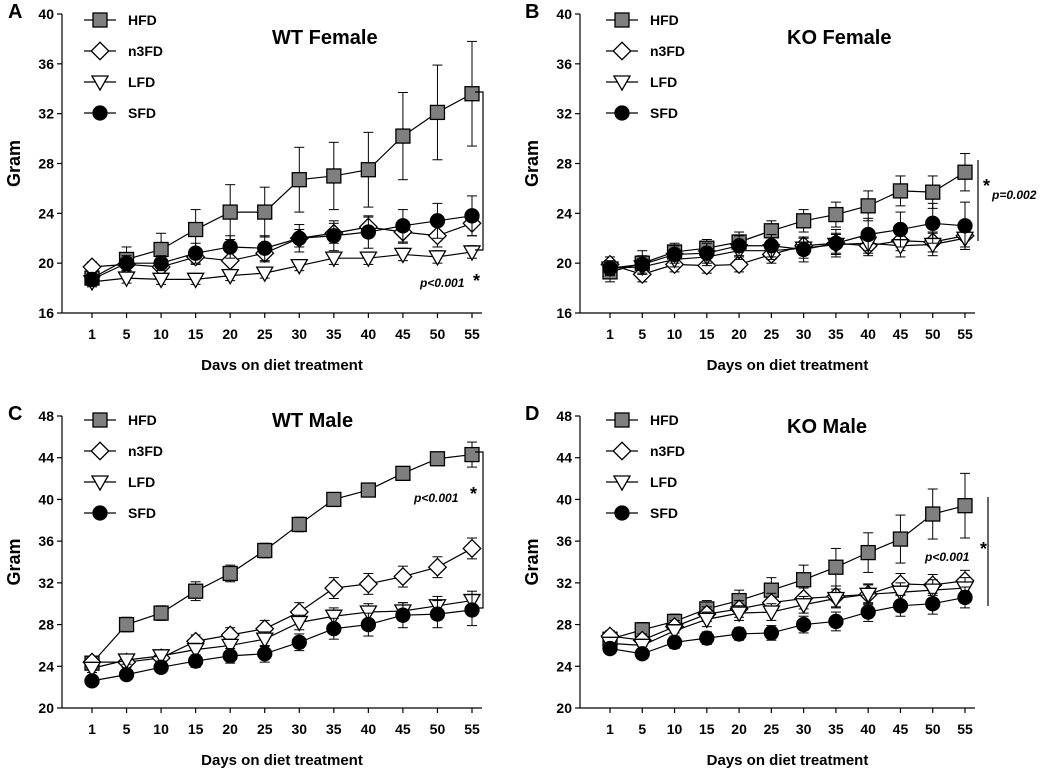 The image size is (1045, 776). Describe the element at coordinates (1007, 200) in the screenshot. I see `significance-bracket: p=0.002*` at that location.